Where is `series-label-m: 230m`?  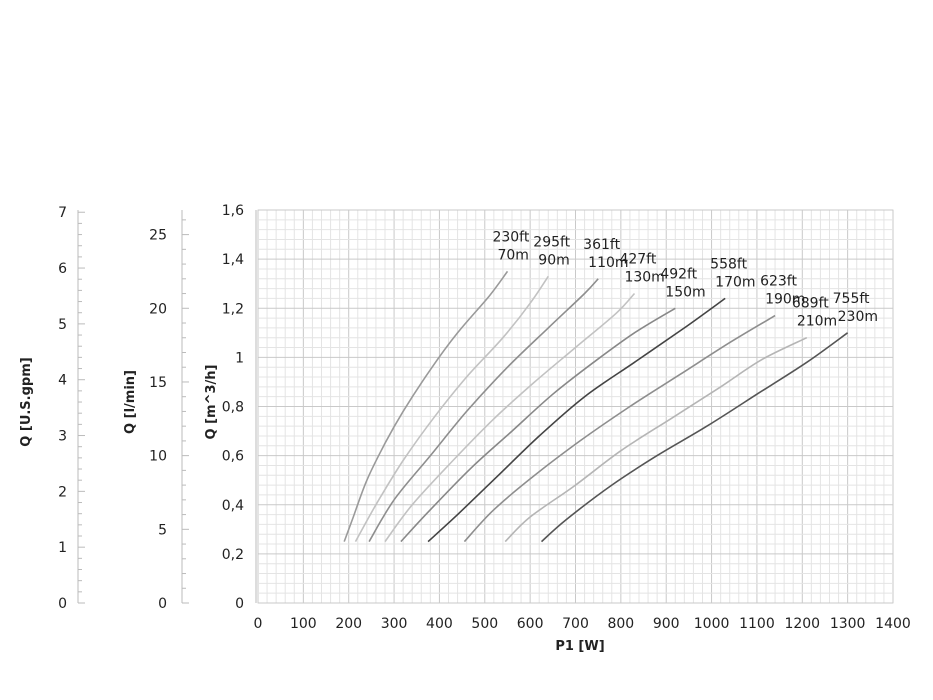 series-label-m: 230m is located at coordinates (858, 317).